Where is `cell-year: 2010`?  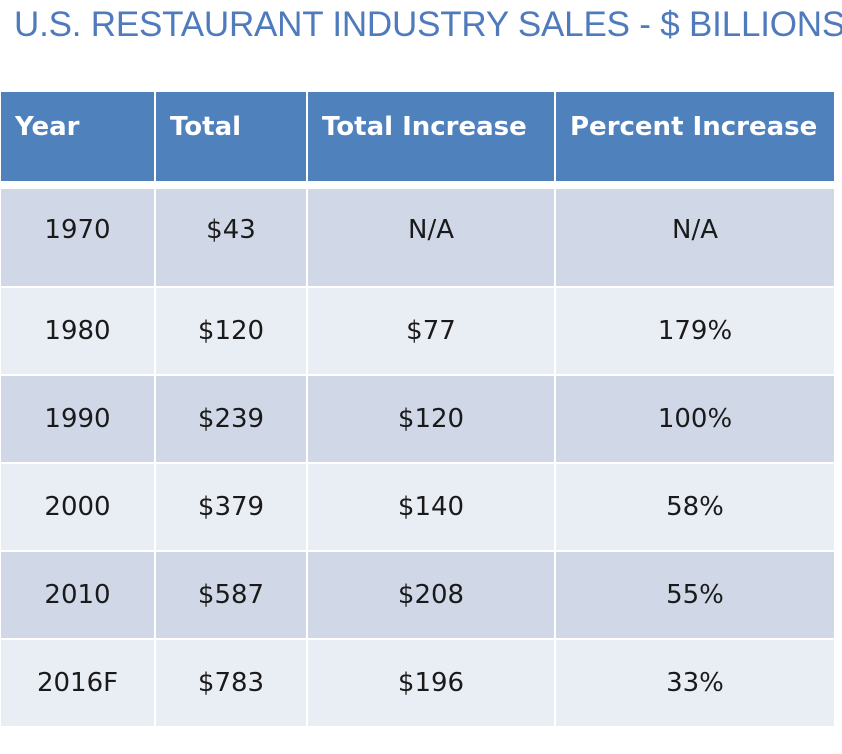
cell-year: 2010 is located at coordinates (78, 595).